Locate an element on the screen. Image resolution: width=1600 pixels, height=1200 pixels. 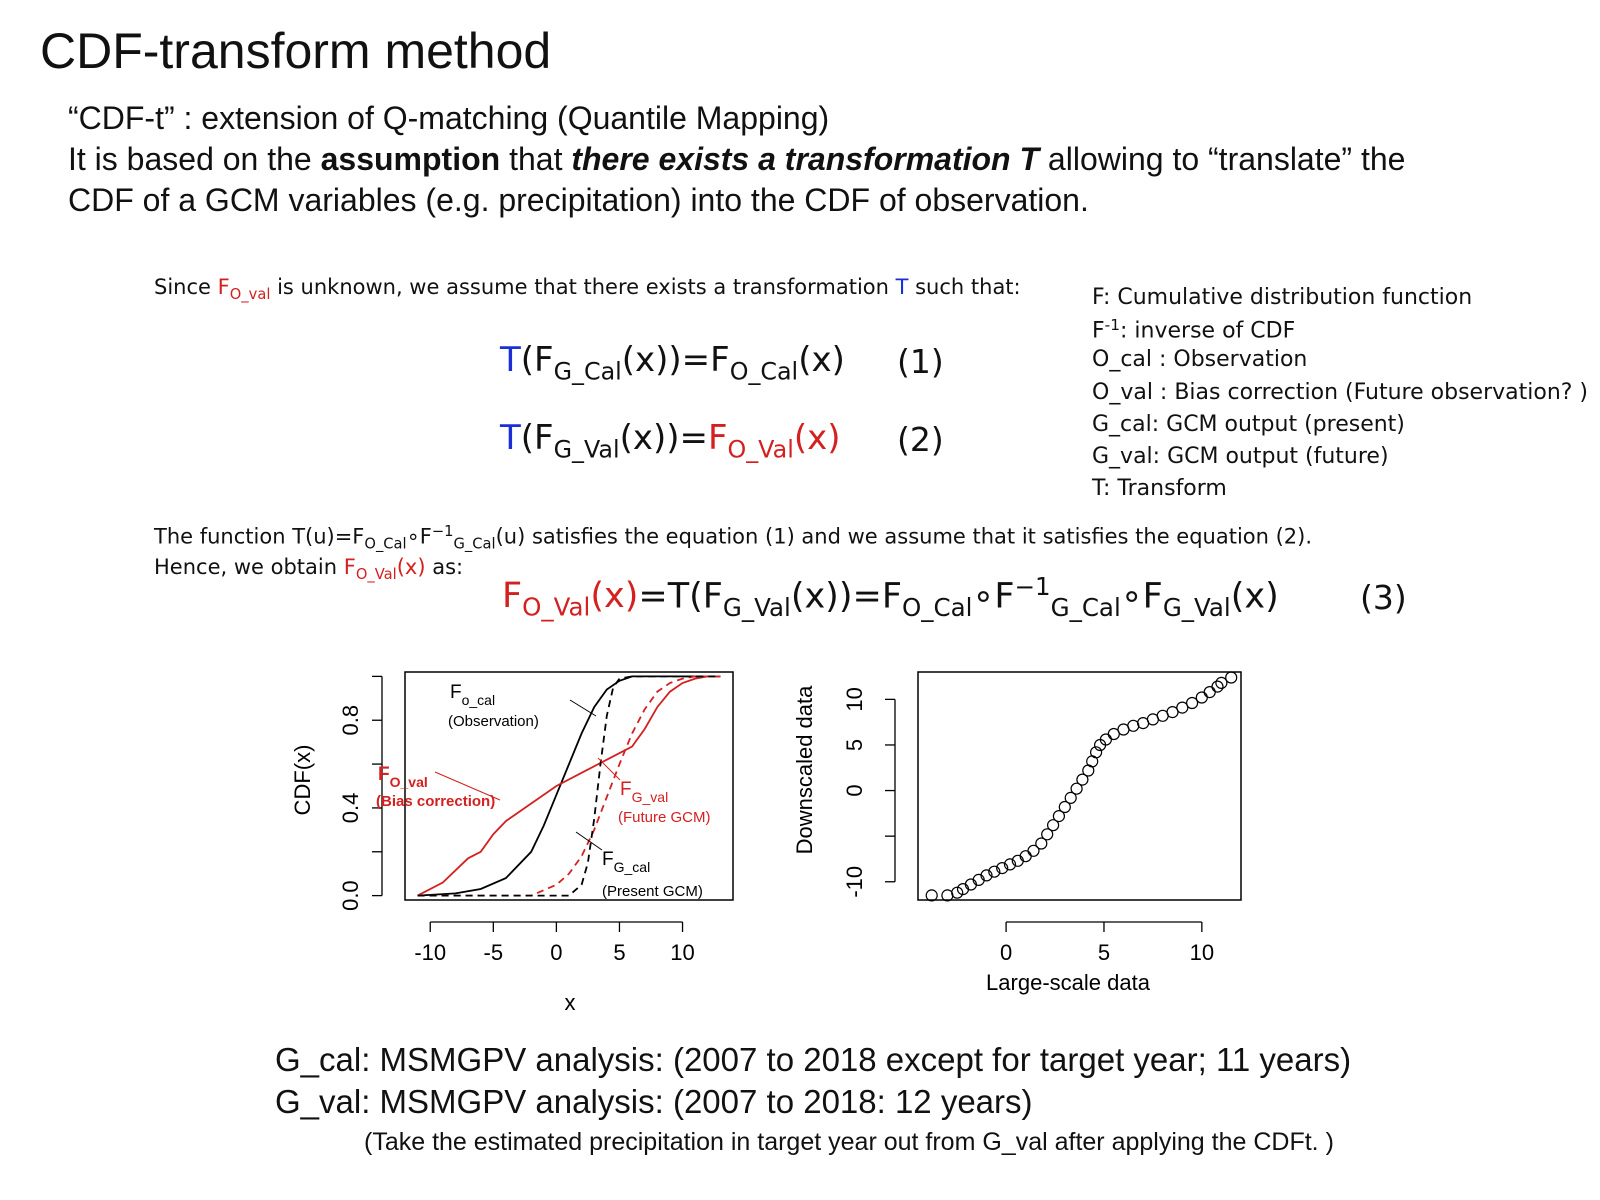
equation-2: T(FG_Val(x))=FO_Val(x) is located at coordinates (670, 441).